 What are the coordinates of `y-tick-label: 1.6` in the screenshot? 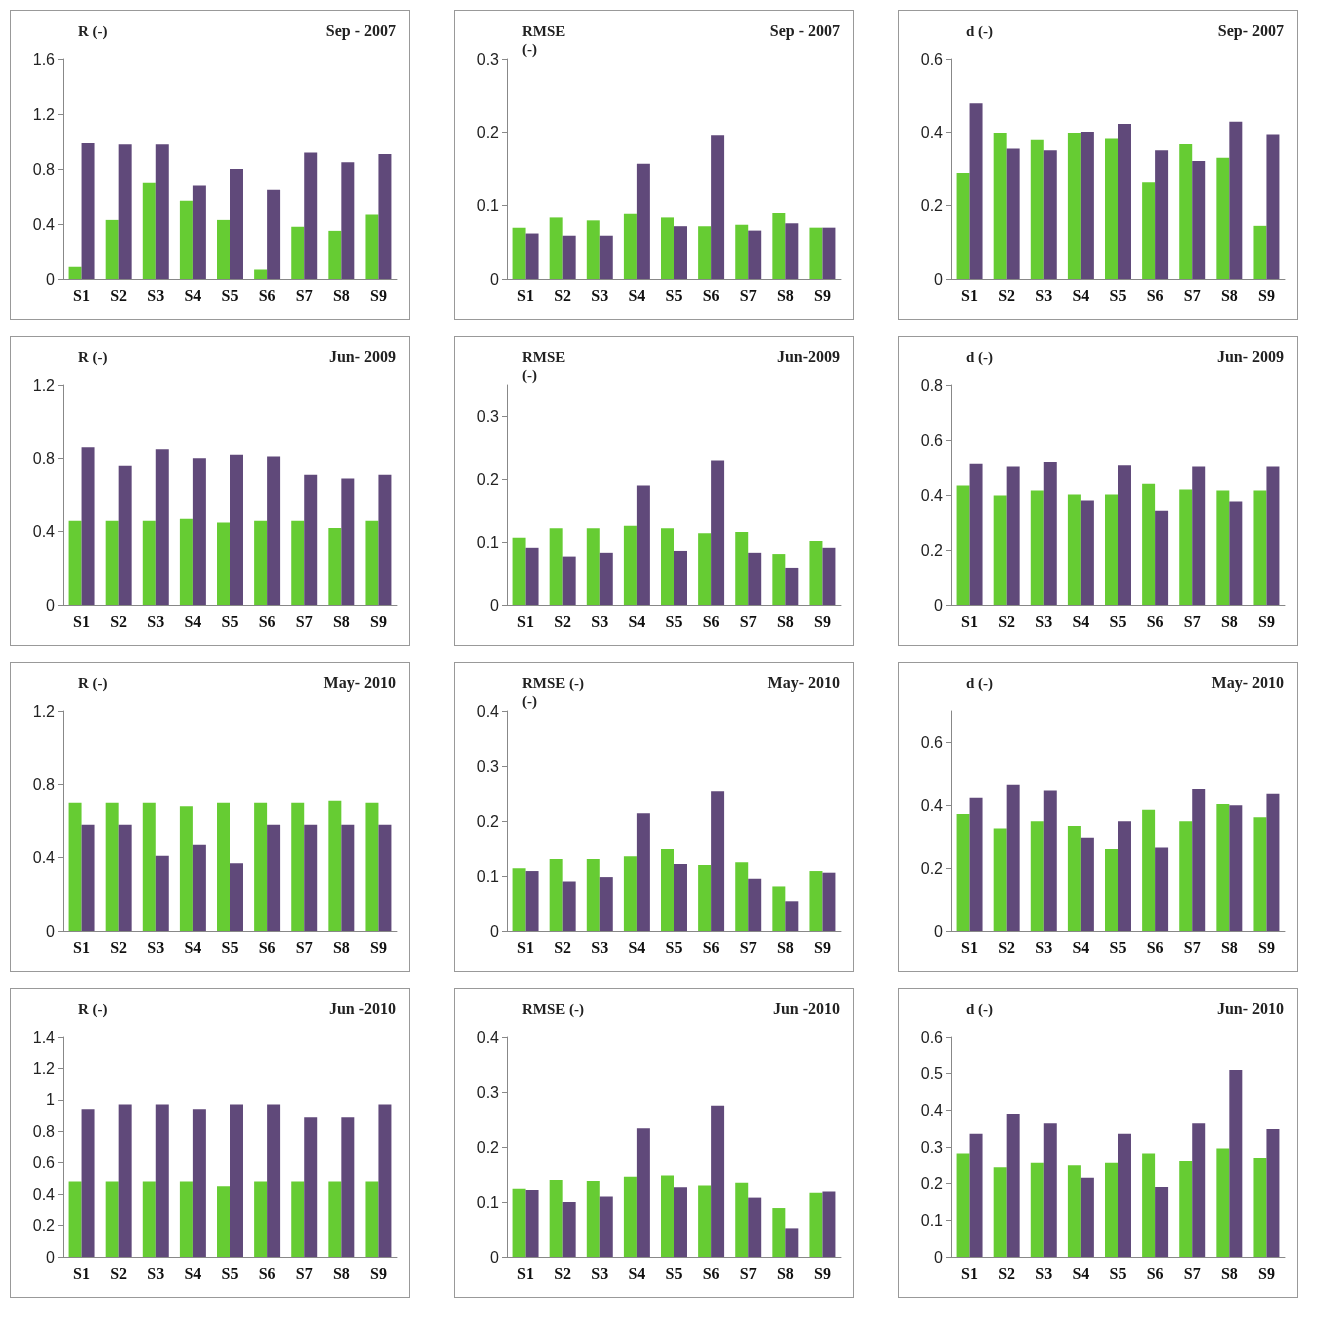 It's located at (44, 59).